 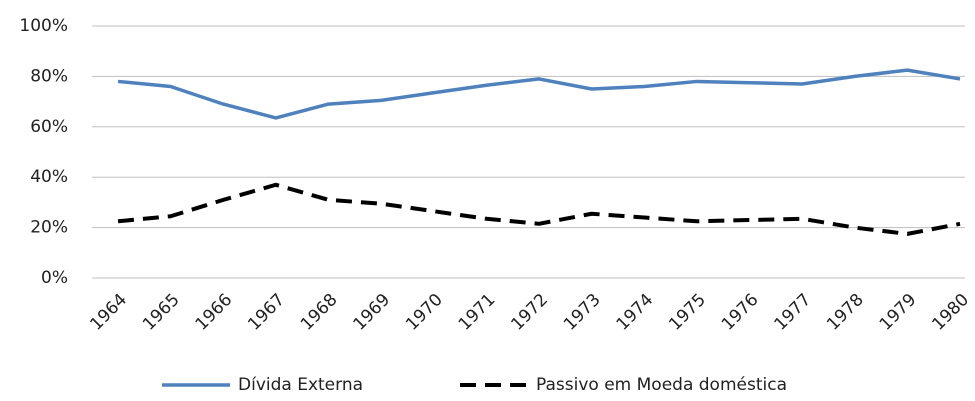 What do you see at coordinates (529, 312) in the screenshot?
I see `x-tick-label: 1972` at bounding box center [529, 312].